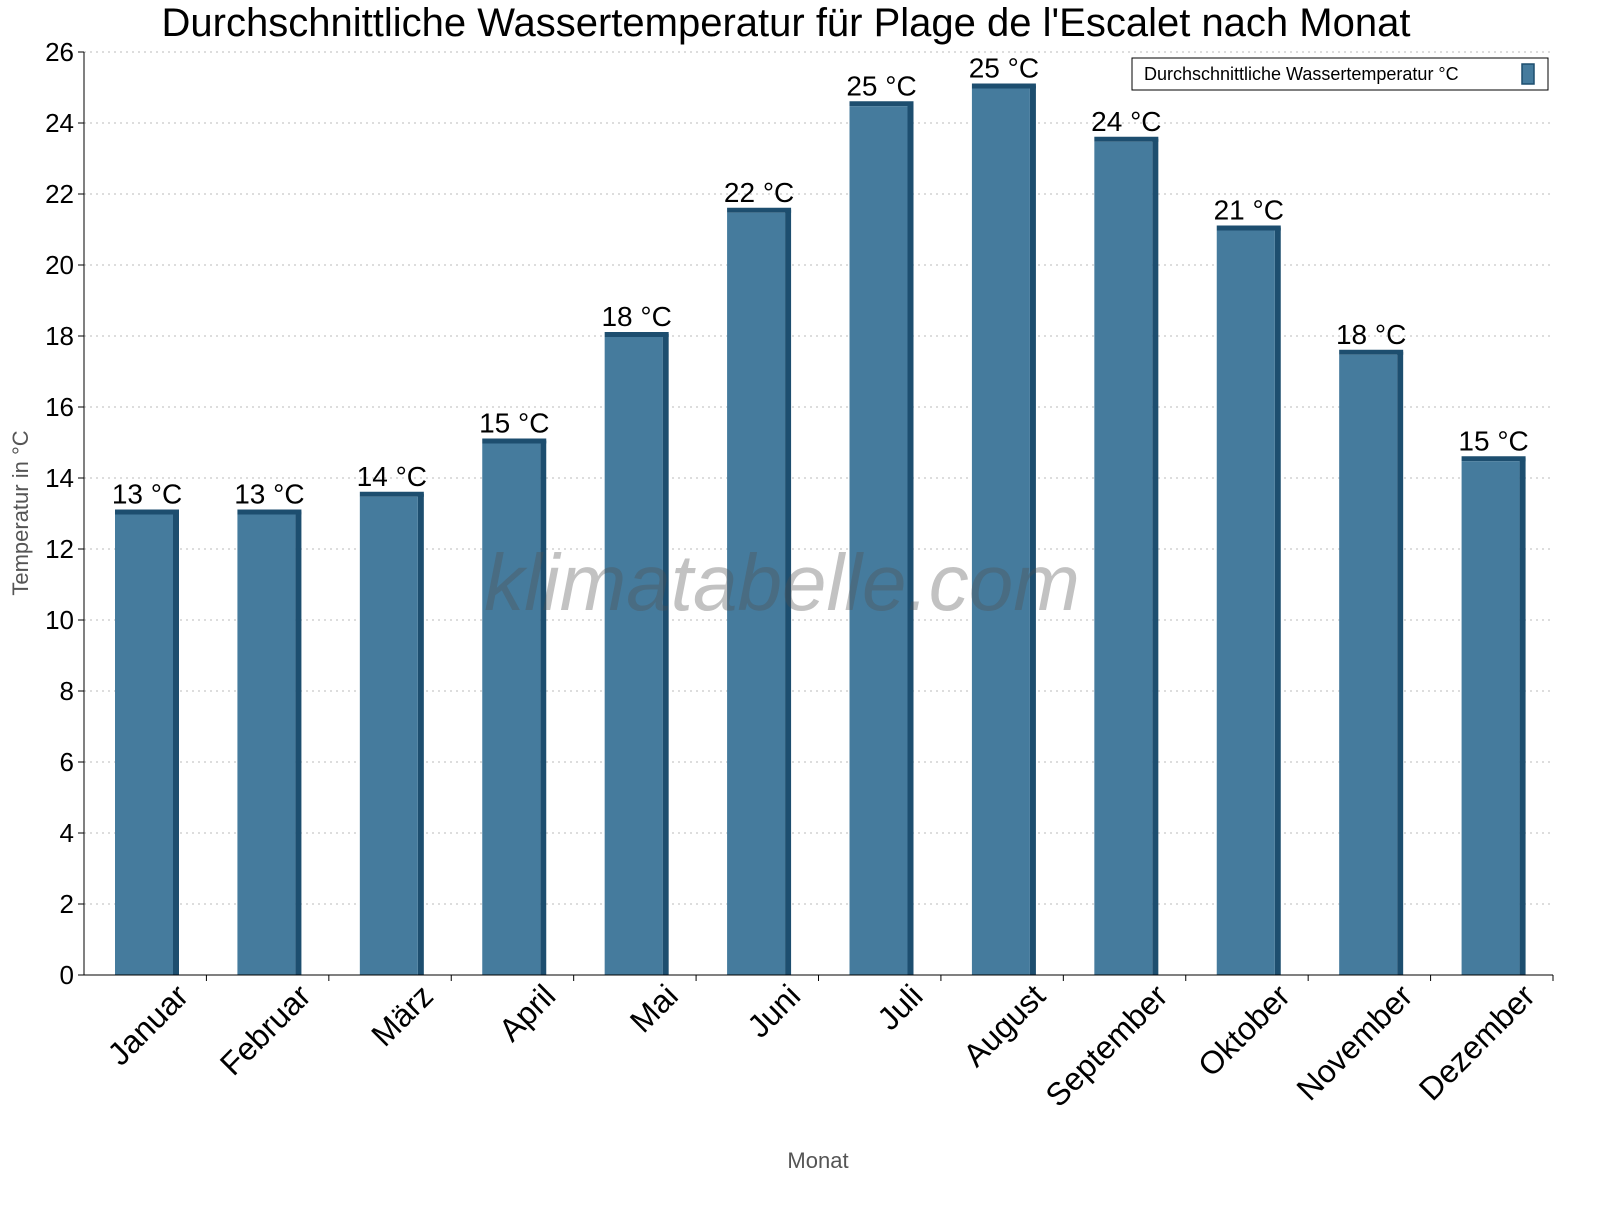 Image resolution: width=1600 pixels, height=1205 pixels. Describe the element at coordinates (67, 904) in the screenshot. I see `y-tick-label: 2` at that location.